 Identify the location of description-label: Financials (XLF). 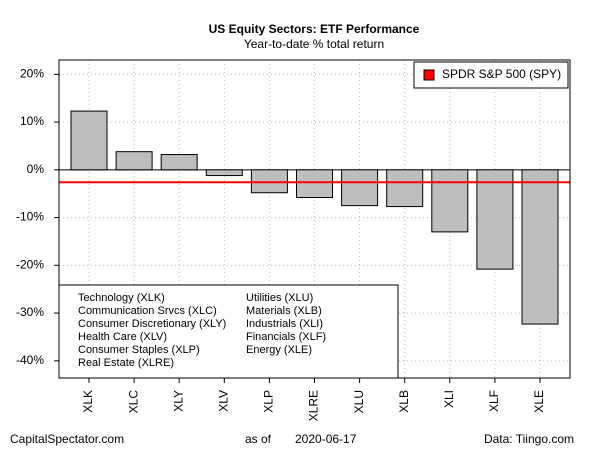
(286, 337).